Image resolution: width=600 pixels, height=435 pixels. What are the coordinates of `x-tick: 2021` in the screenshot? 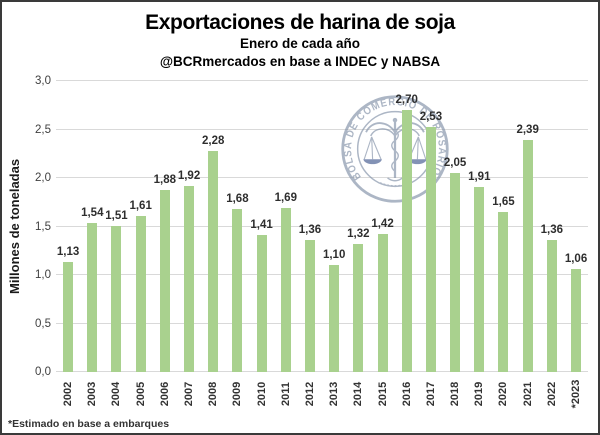 It's located at (528, 394).